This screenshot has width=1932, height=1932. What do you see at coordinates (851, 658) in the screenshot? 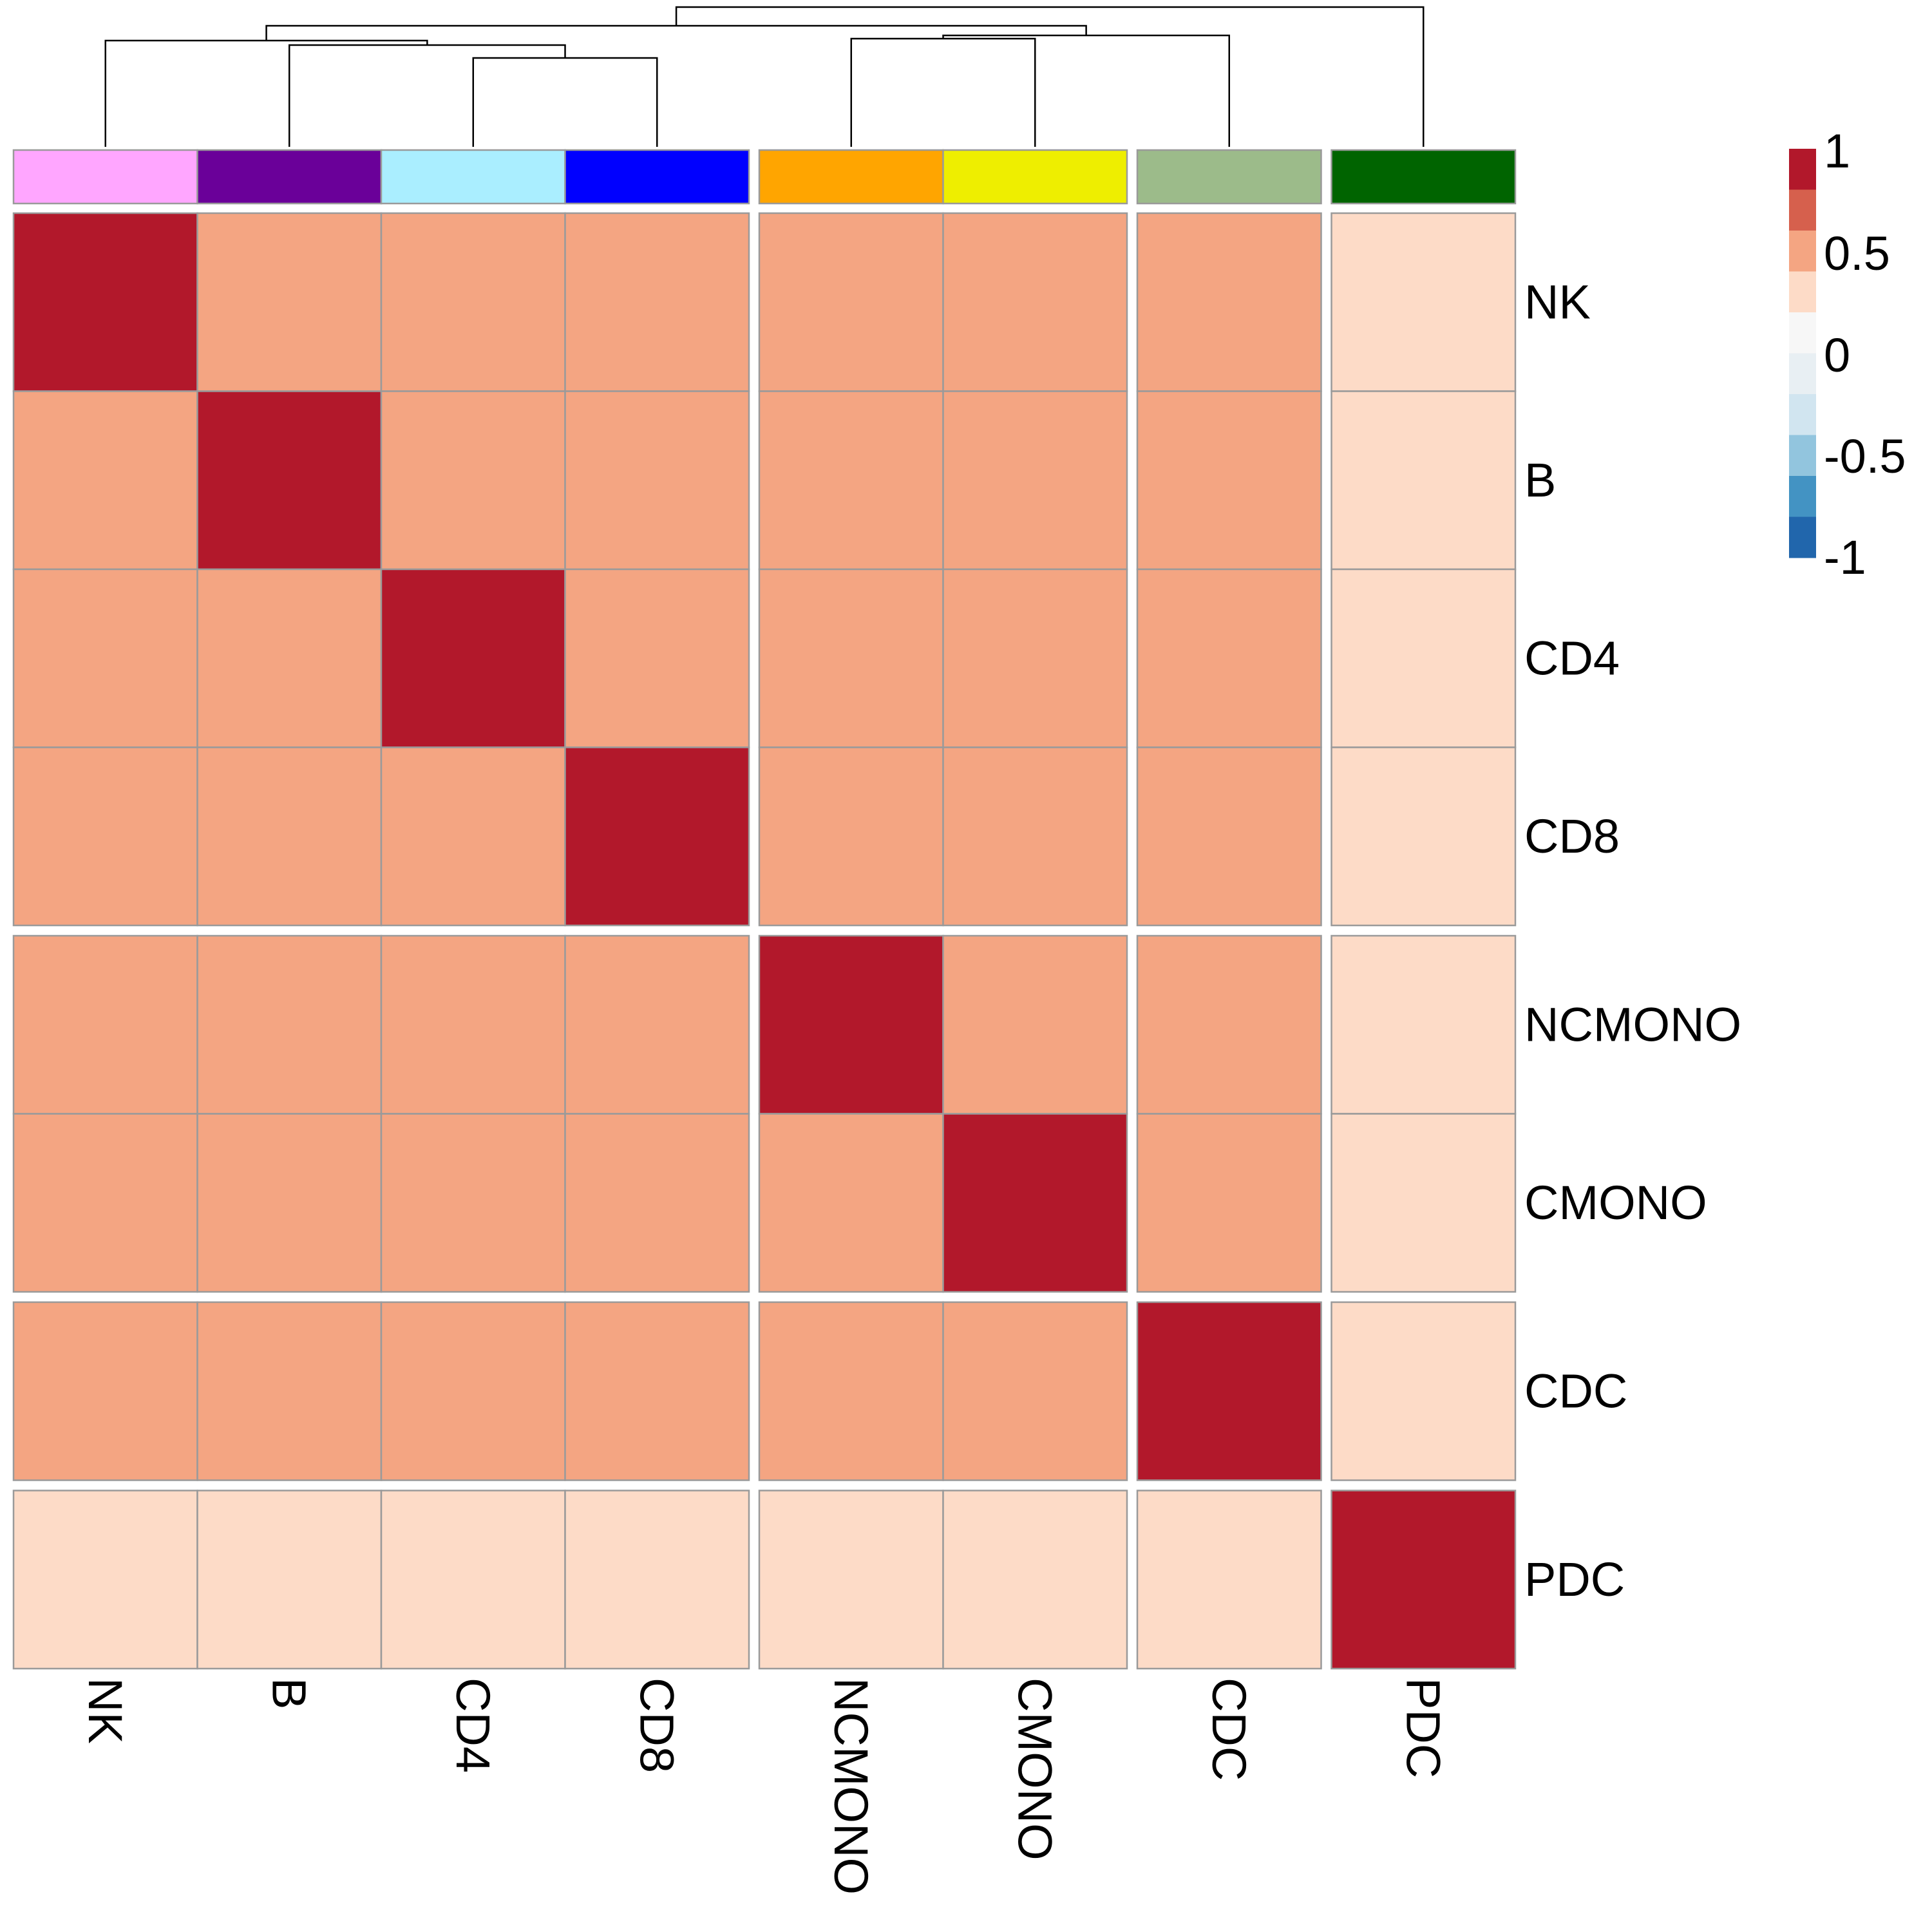
I see `heatmap-cell-cd4-ncmono` at bounding box center [851, 658].